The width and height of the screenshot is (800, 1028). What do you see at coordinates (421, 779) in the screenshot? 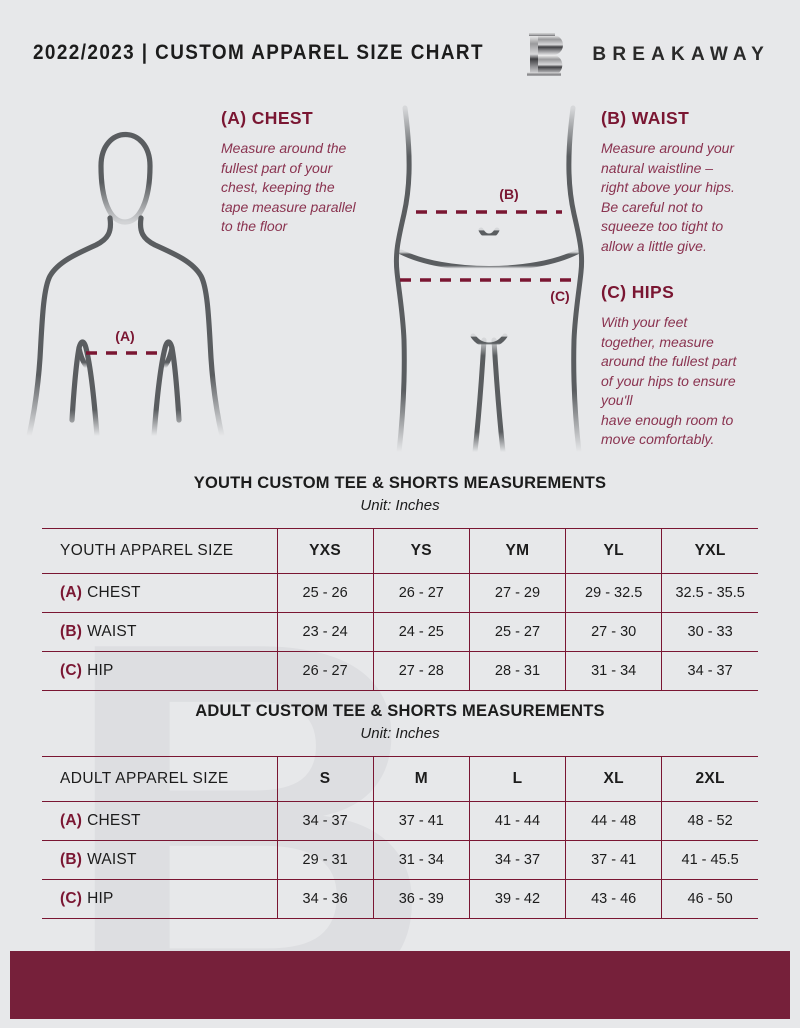
I see `table-size-header: M` at bounding box center [421, 779].